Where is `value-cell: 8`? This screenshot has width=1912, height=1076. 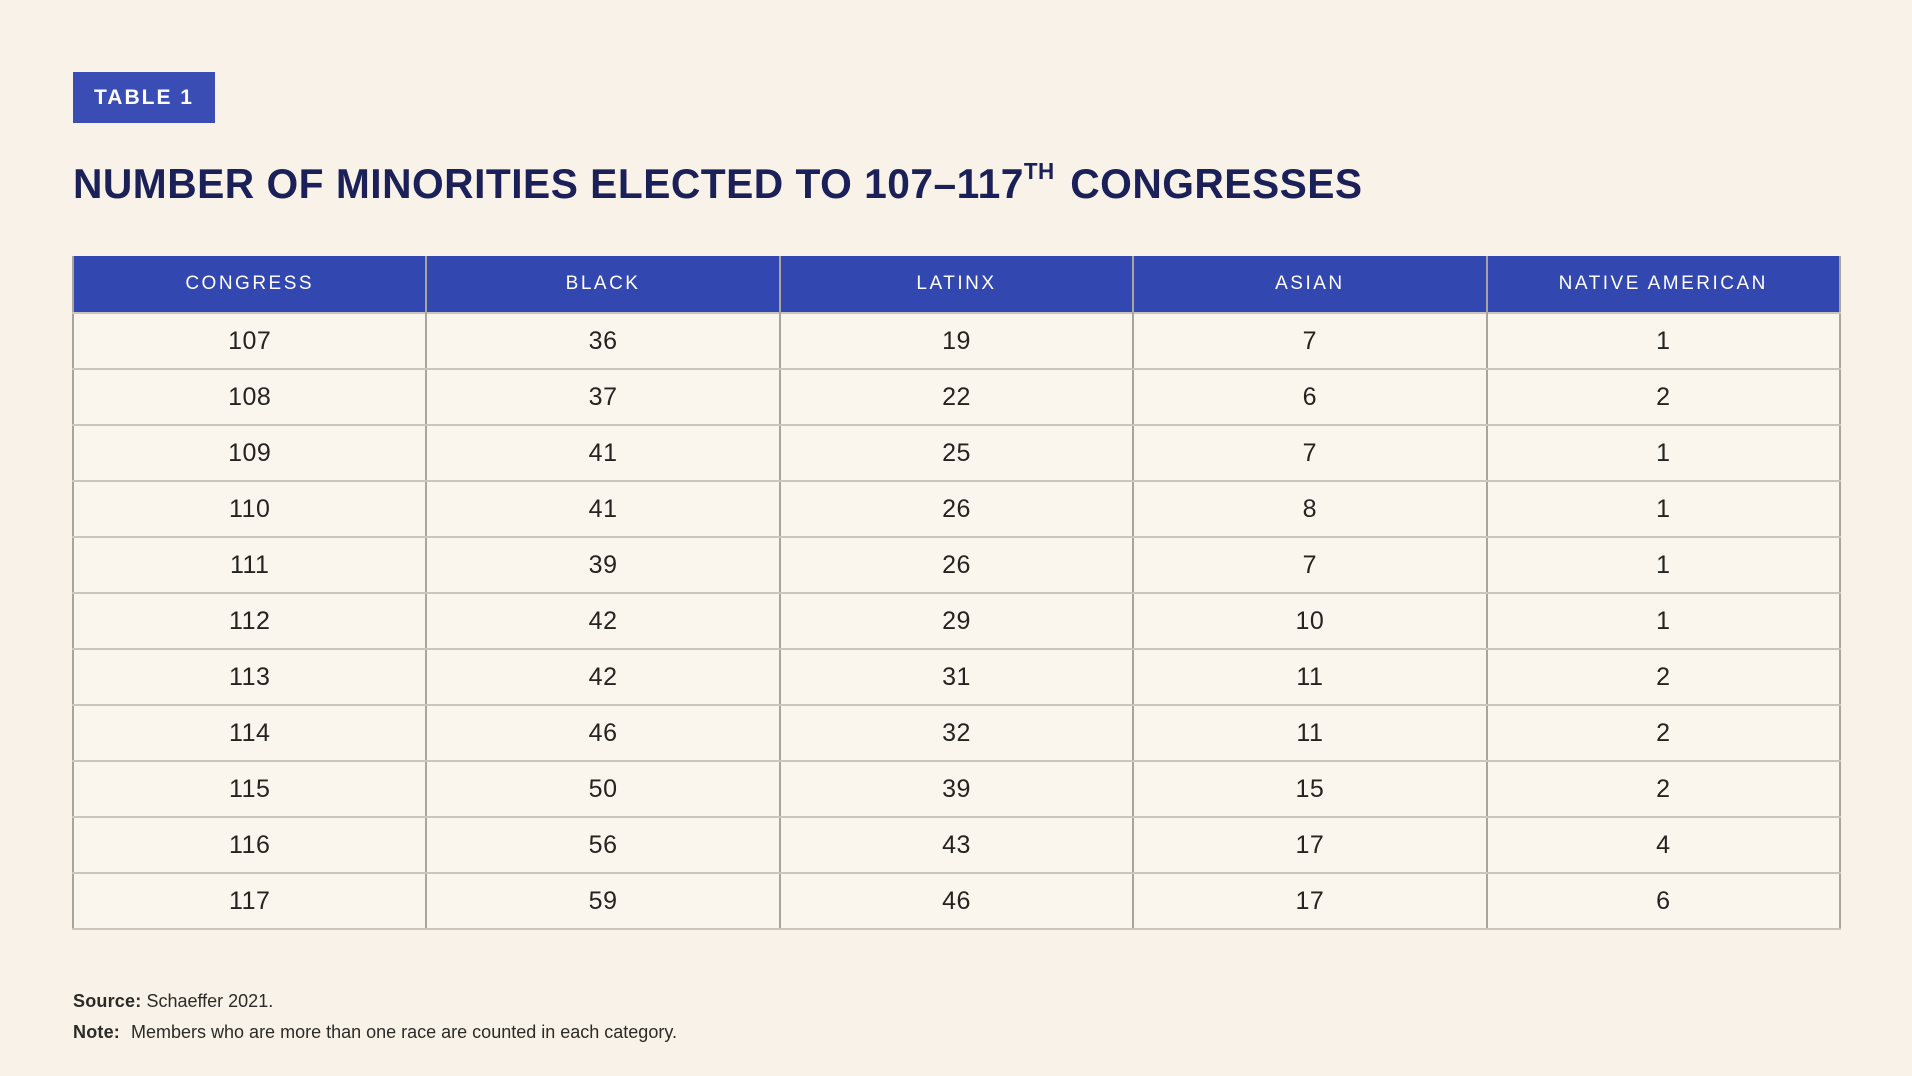
value-cell: 8 is located at coordinates (1310, 509).